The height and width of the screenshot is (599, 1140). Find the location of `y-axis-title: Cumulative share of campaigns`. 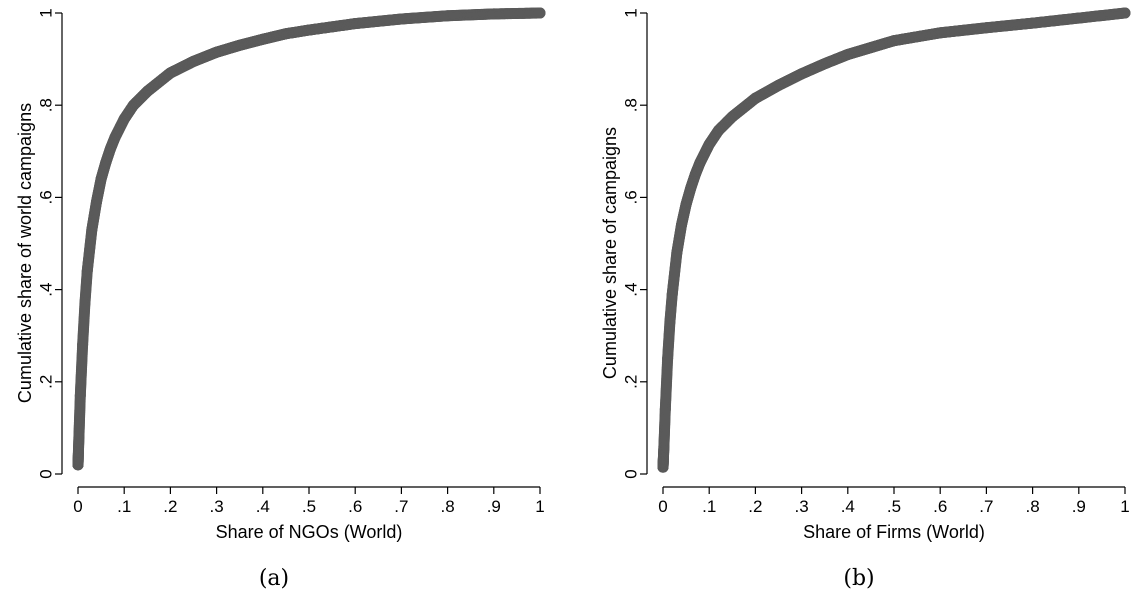

y-axis-title: Cumulative share of campaigns is located at coordinates (610, 253).